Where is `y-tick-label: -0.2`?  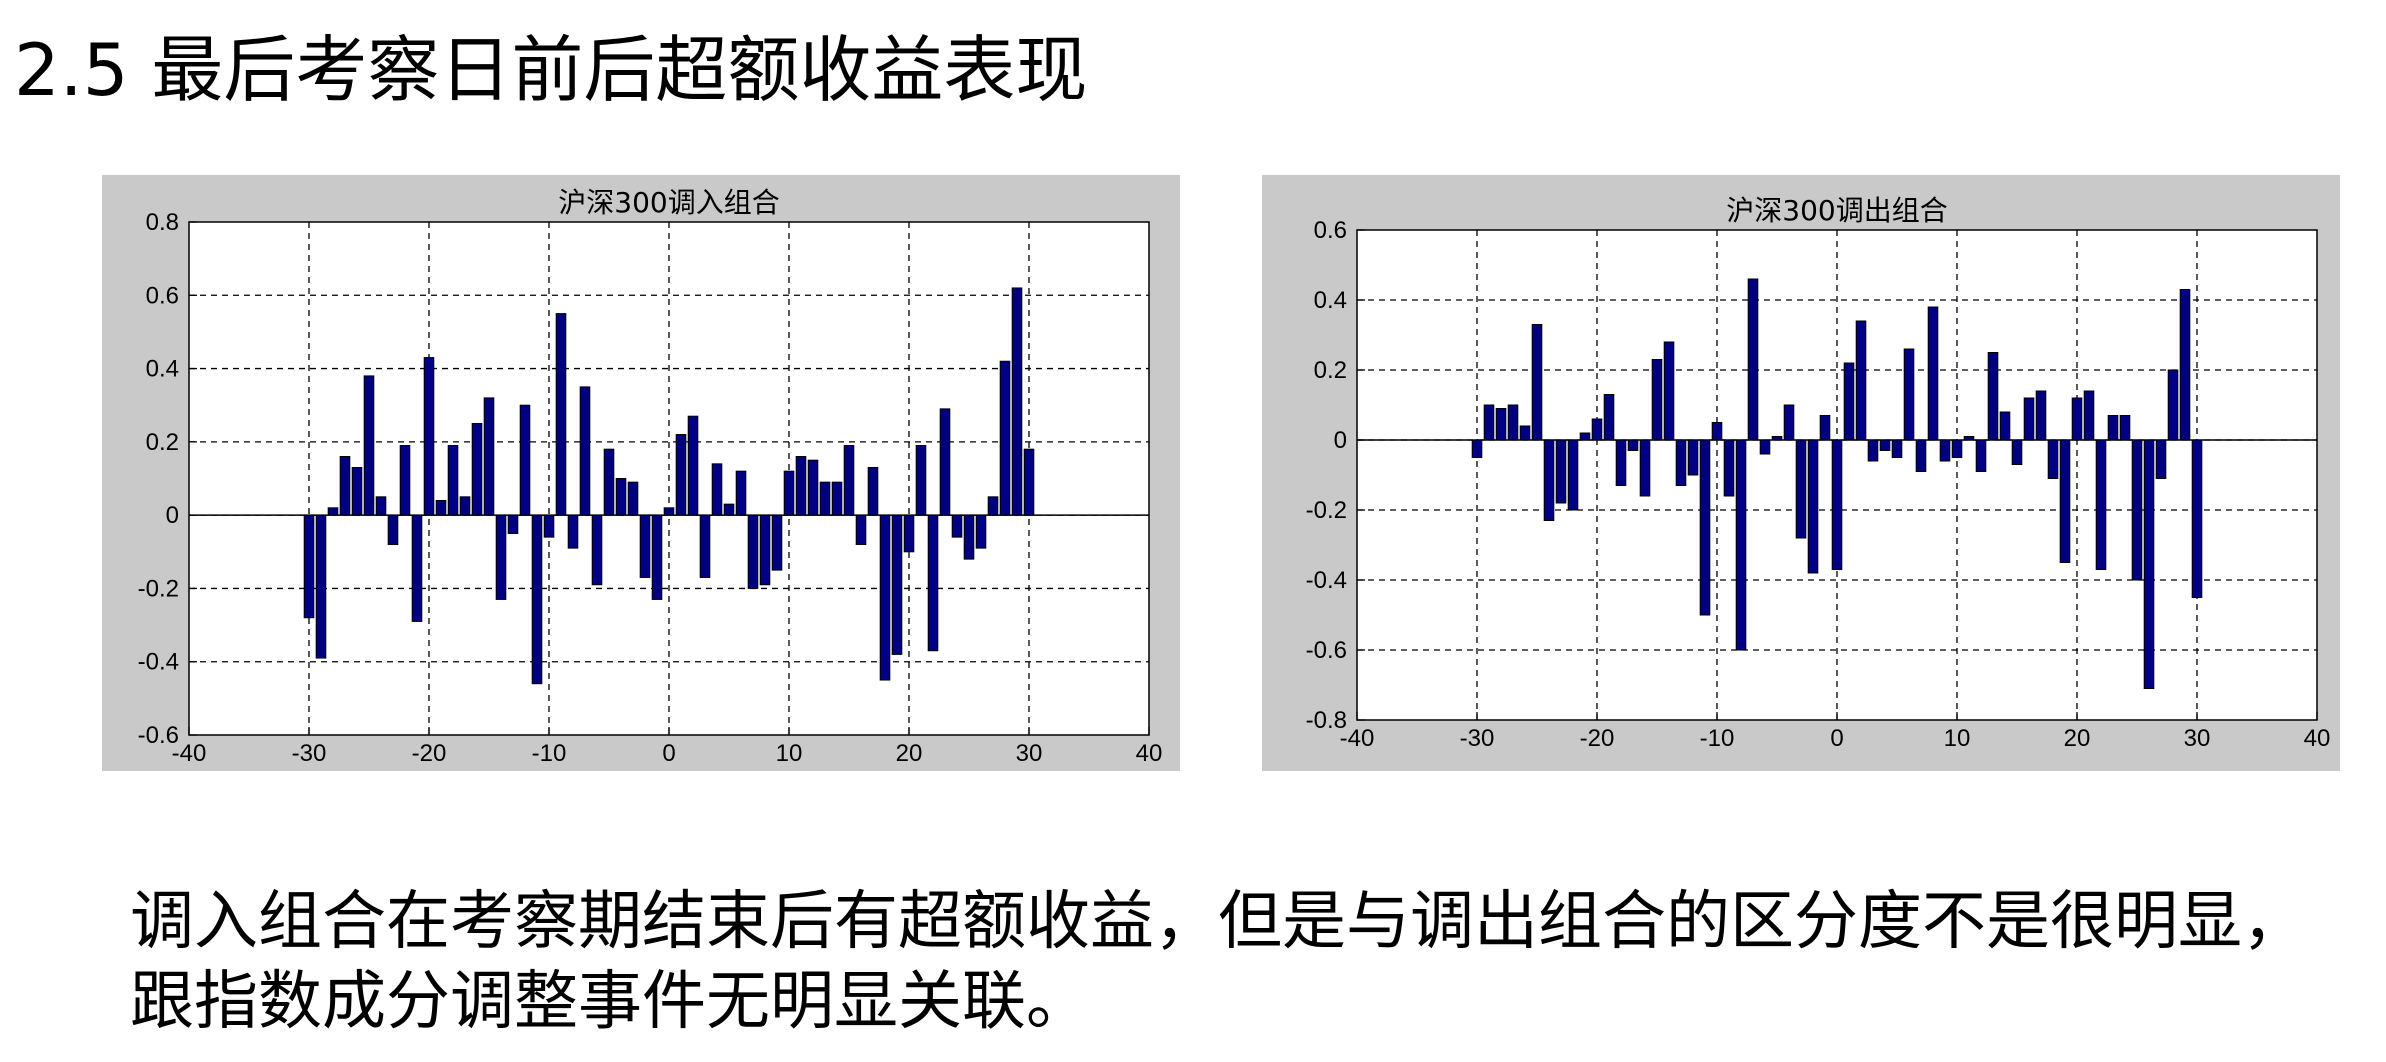
y-tick-label: -0.2 is located at coordinates (158, 588).